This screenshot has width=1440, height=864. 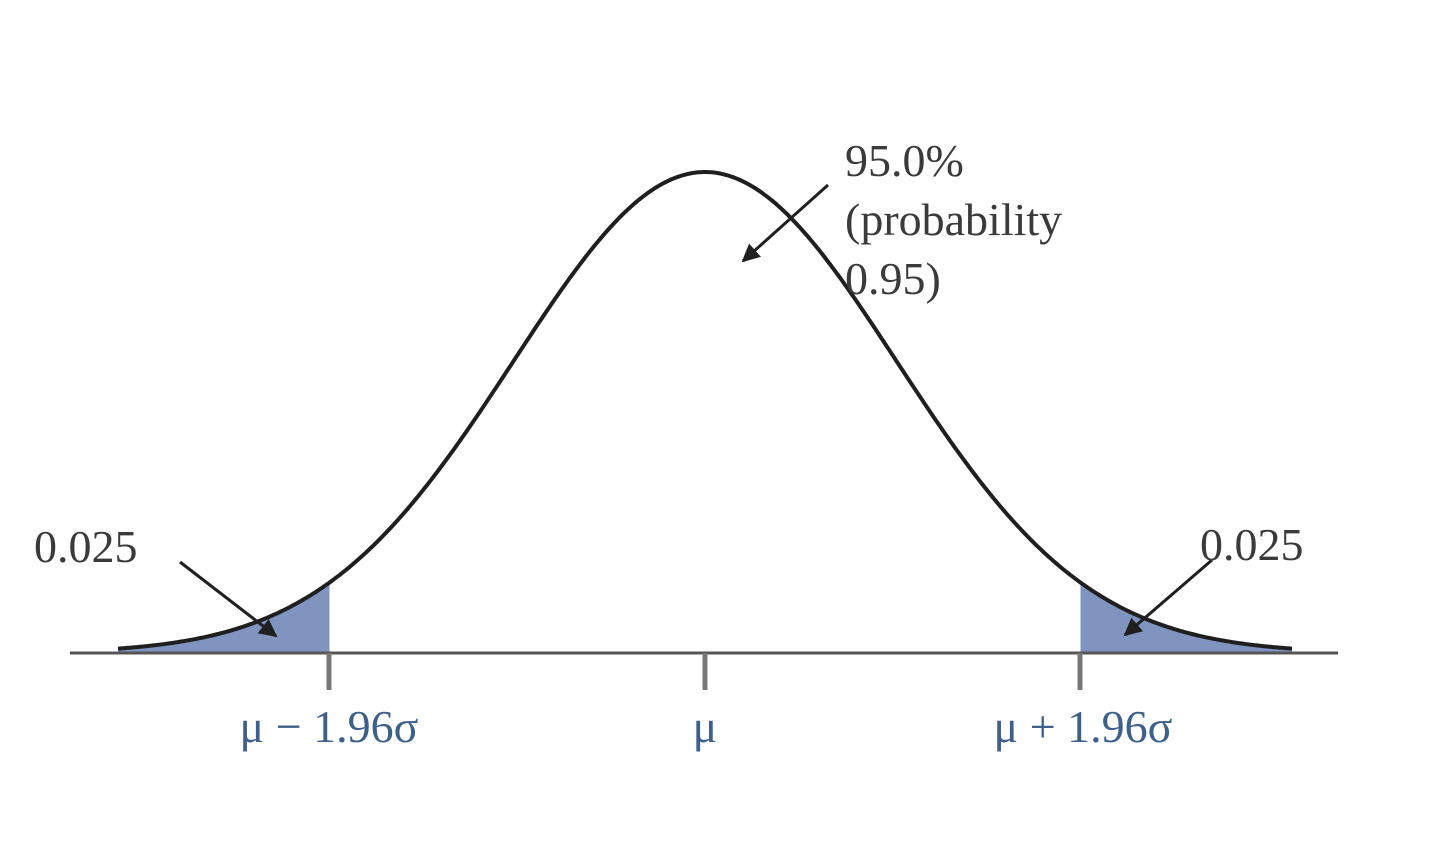 I want to click on left-tail-label: 0.025, so click(x=86, y=546).